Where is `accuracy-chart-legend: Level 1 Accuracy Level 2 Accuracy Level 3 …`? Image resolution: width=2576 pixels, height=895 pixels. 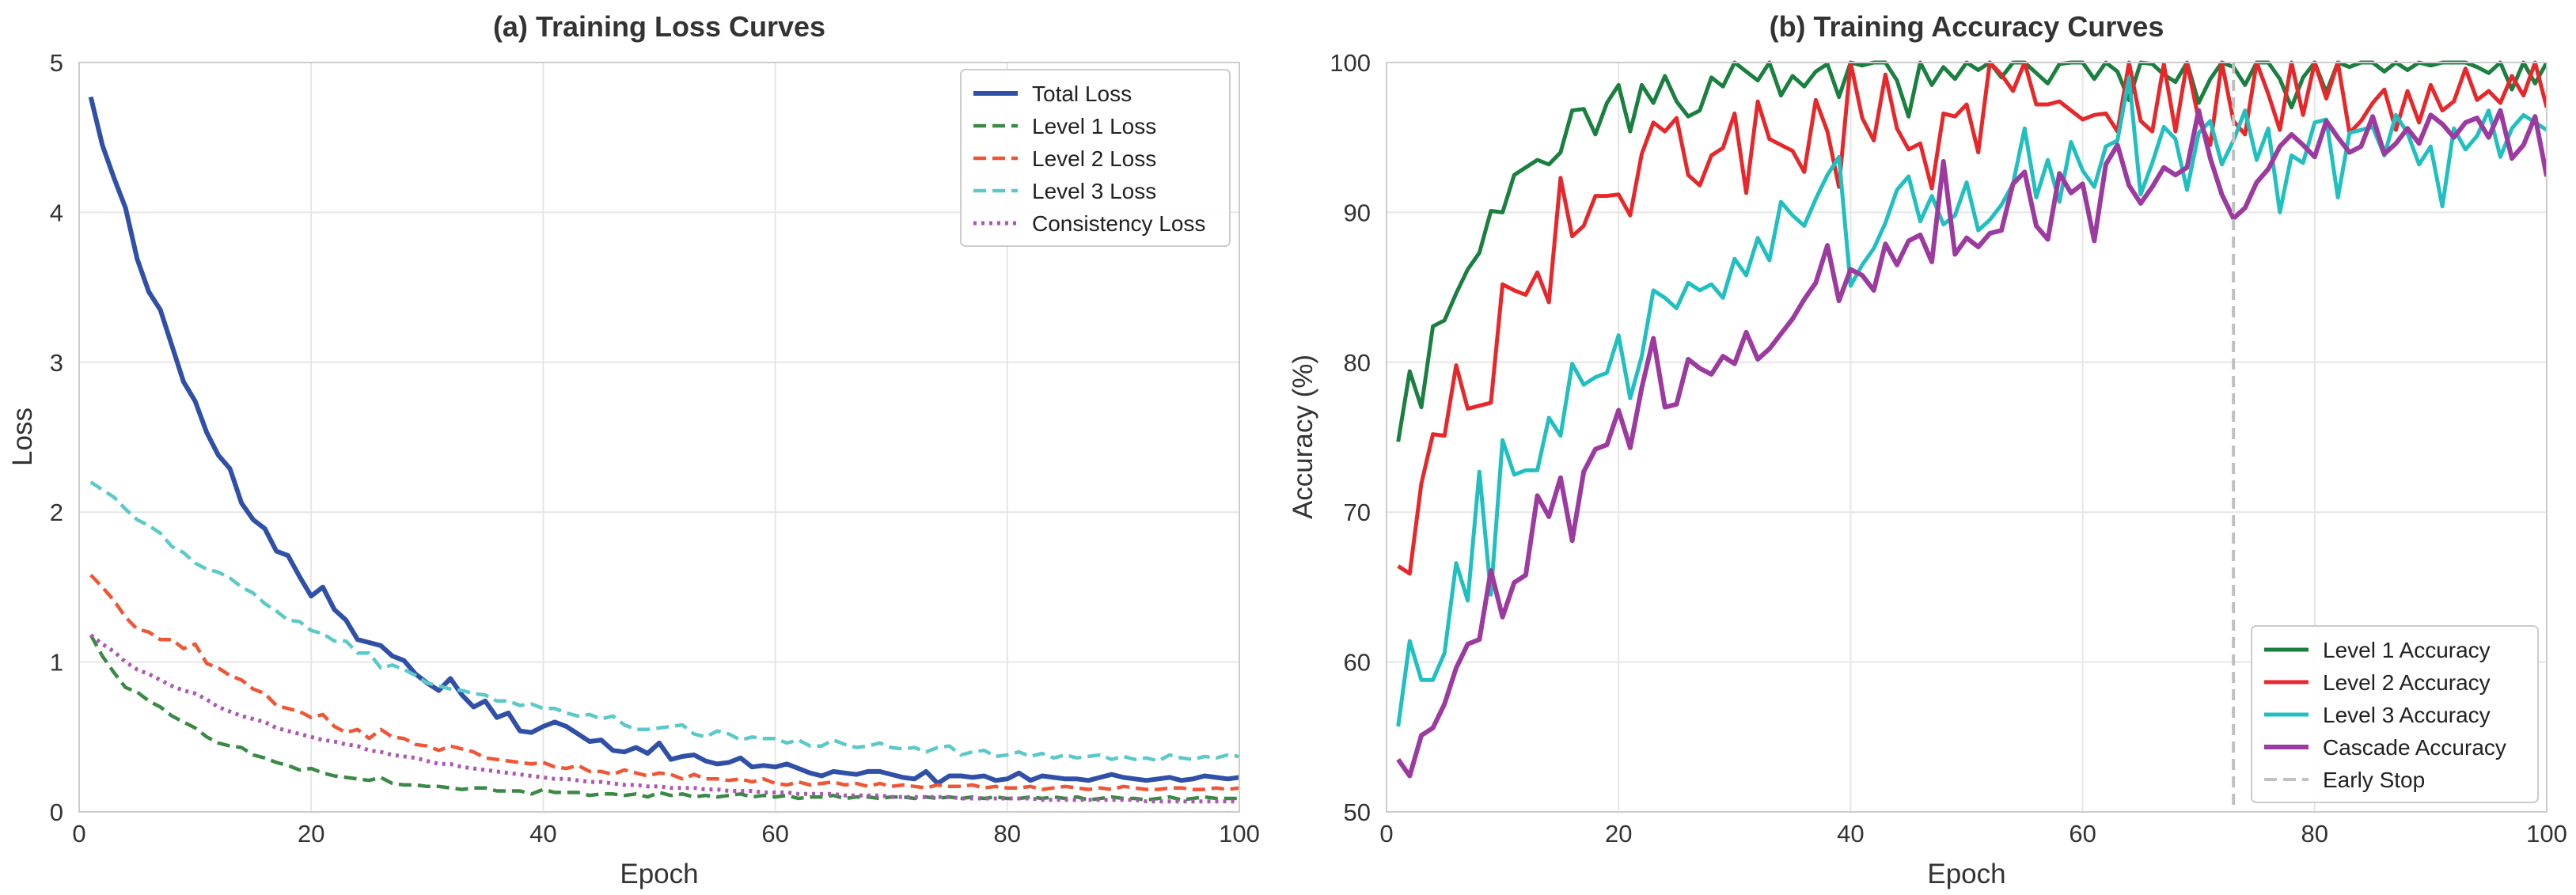
accuracy-chart-legend: Level 1 Accuracy Level 2 Accuracy Level 3 … is located at coordinates (2395, 714).